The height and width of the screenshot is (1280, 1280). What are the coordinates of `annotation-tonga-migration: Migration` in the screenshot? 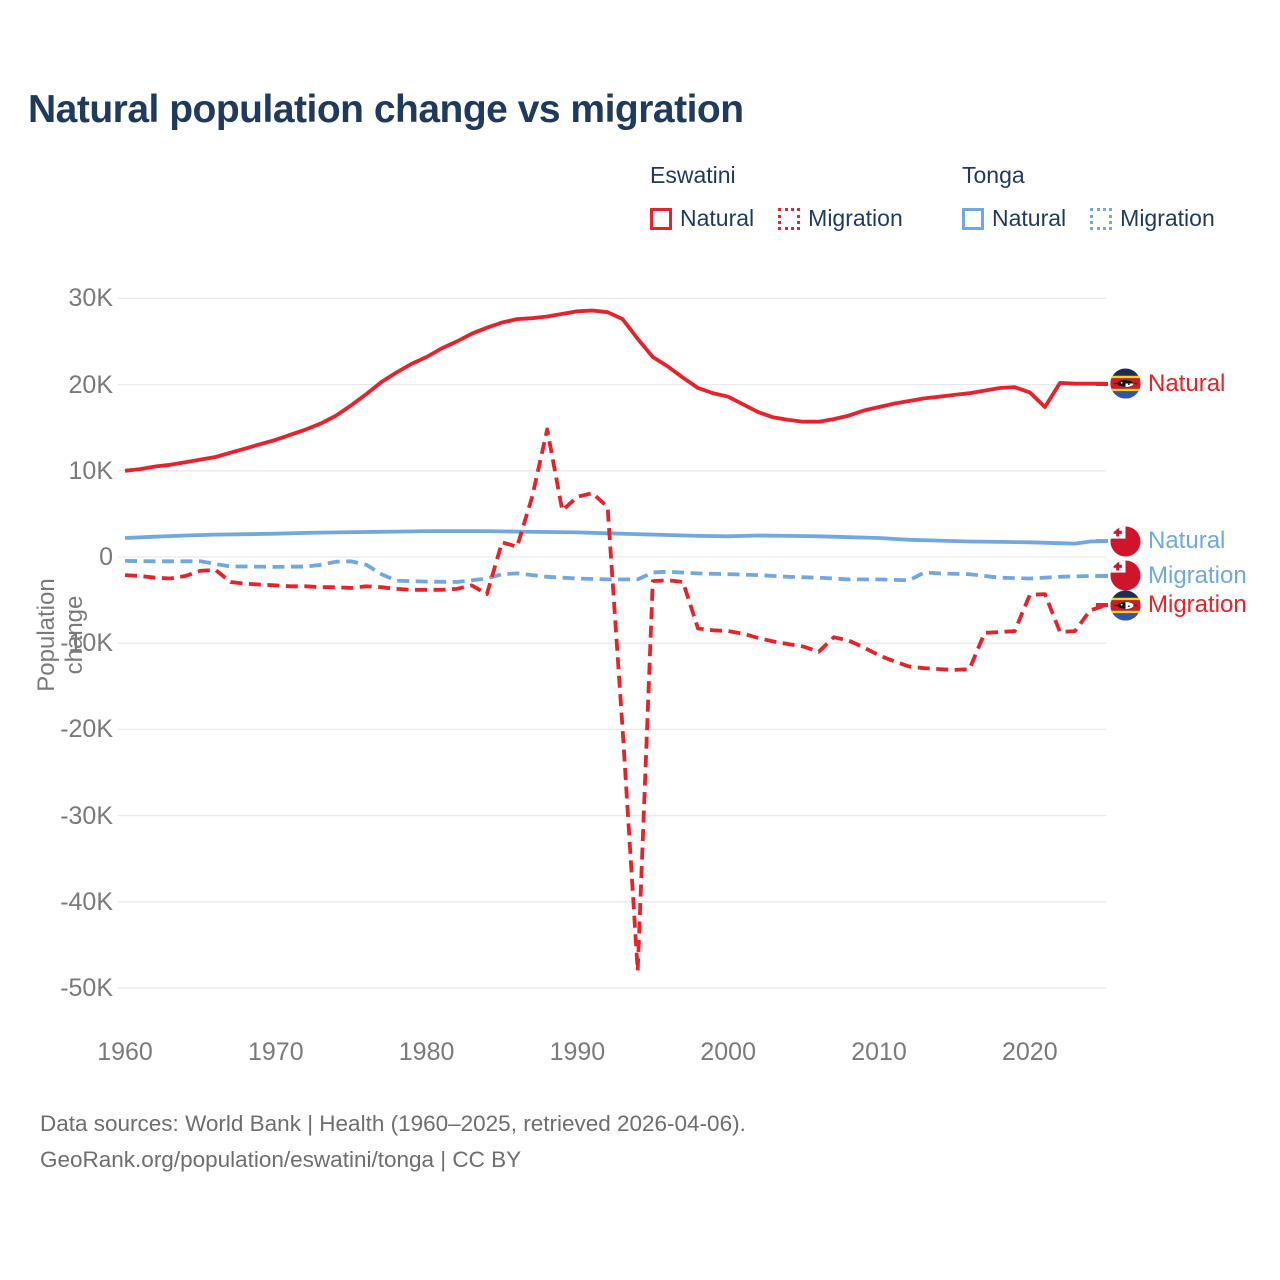 It's located at (1171, 576).